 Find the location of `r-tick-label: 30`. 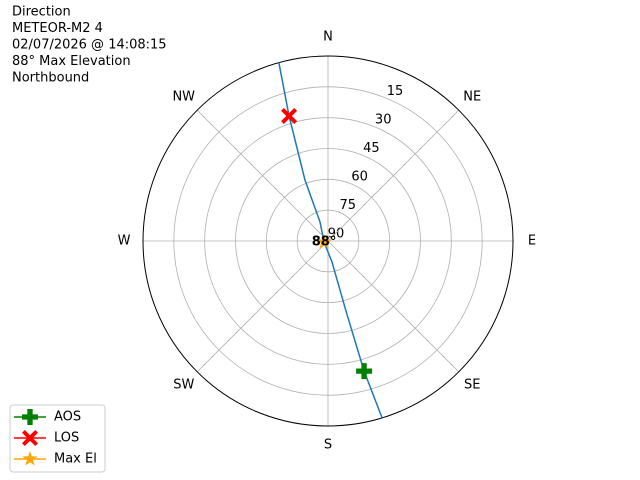

r-tick-label: 30 is located at coordinates (383, 120).